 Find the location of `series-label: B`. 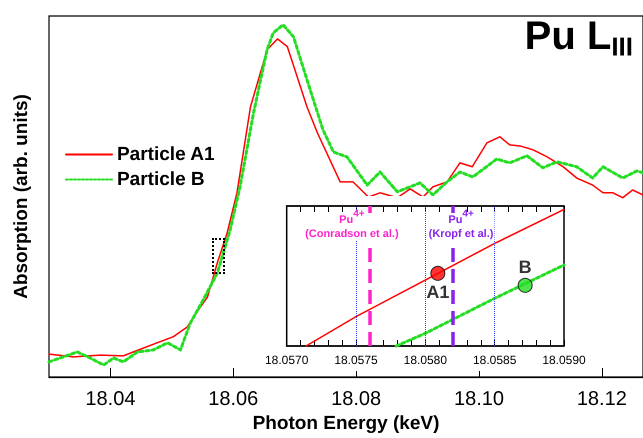

series-label: B is located at coordinates (525, 266).